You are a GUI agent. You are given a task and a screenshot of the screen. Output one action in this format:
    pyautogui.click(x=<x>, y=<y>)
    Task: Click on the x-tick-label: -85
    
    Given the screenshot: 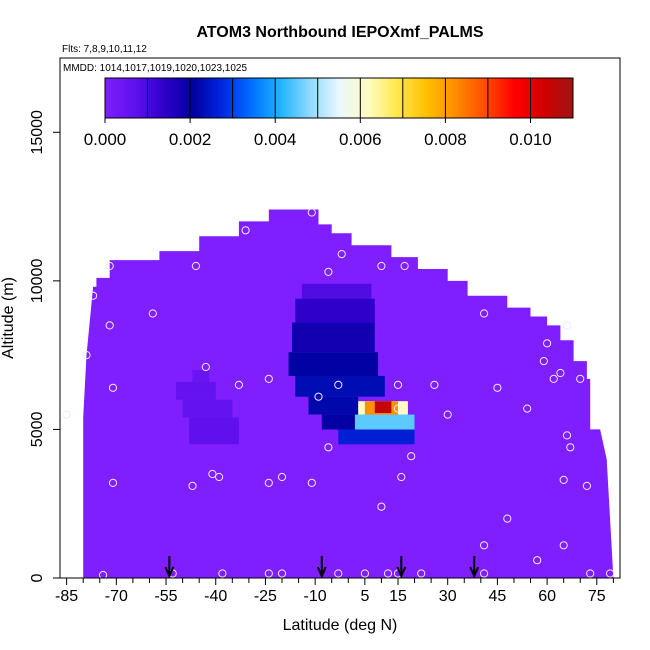 What is the action you would take?
    pyautogui.click(x=66, y=596)
    